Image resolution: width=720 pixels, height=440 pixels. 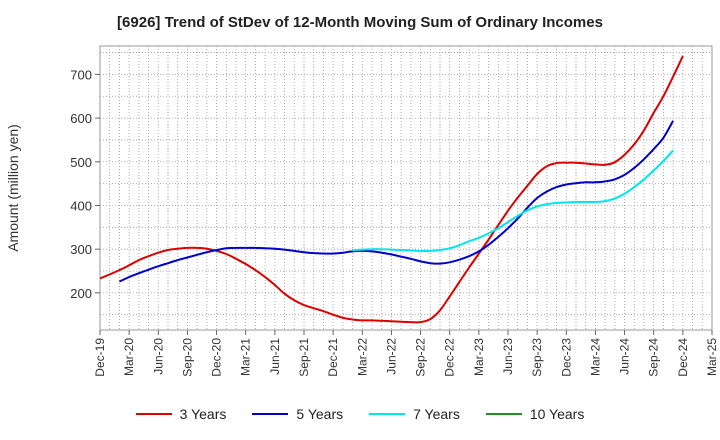 I want to click on x-tick-label: Mar-25, so click(x=712, y=357).